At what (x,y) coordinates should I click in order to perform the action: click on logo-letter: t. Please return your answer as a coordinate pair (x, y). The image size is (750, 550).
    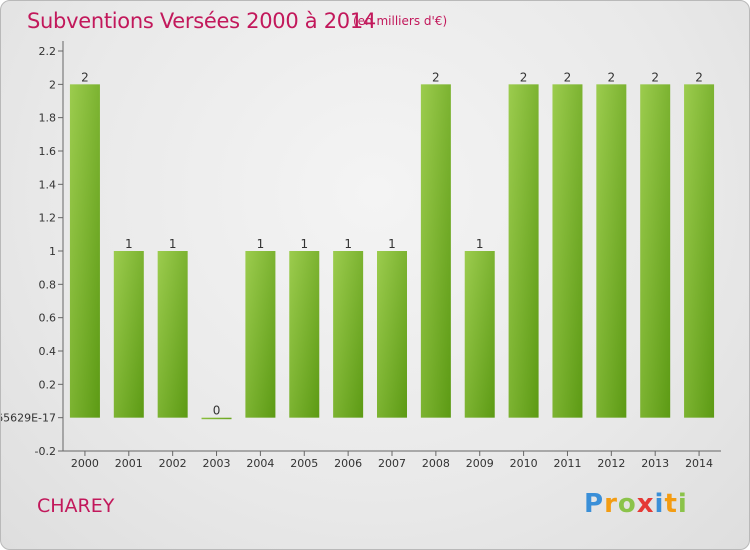
    Looking at the image, I should click on (671, 504).